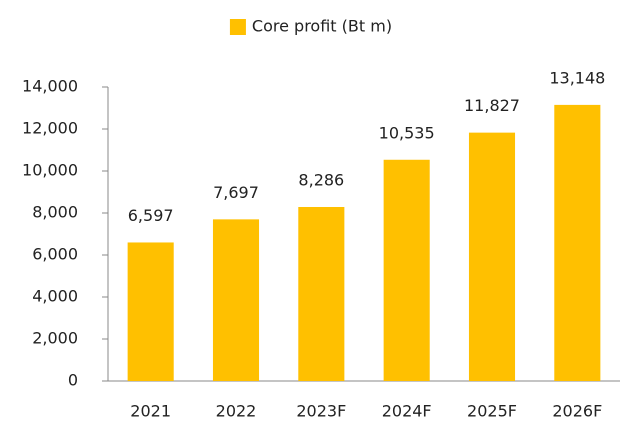  I want to click on data-label: 7,697, so click(236, 192).